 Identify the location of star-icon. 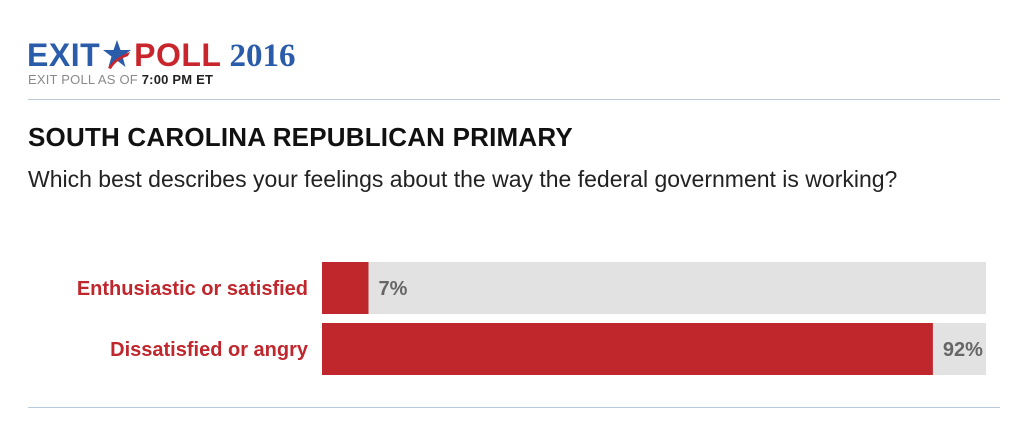
(117, 54).